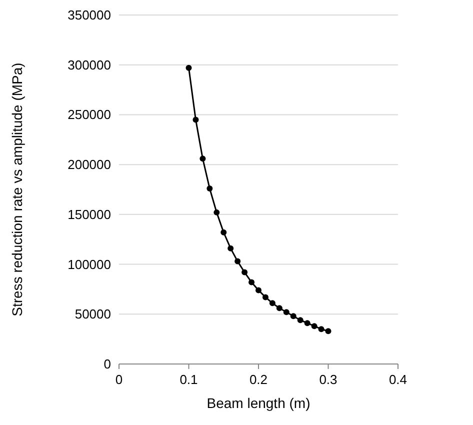 The height and width of the screenshot is (425, 473). What do you see at coordinates (89, 64) in the screenshot?
I see `y-tick-label: 300000` at bounding box center [89, 64].